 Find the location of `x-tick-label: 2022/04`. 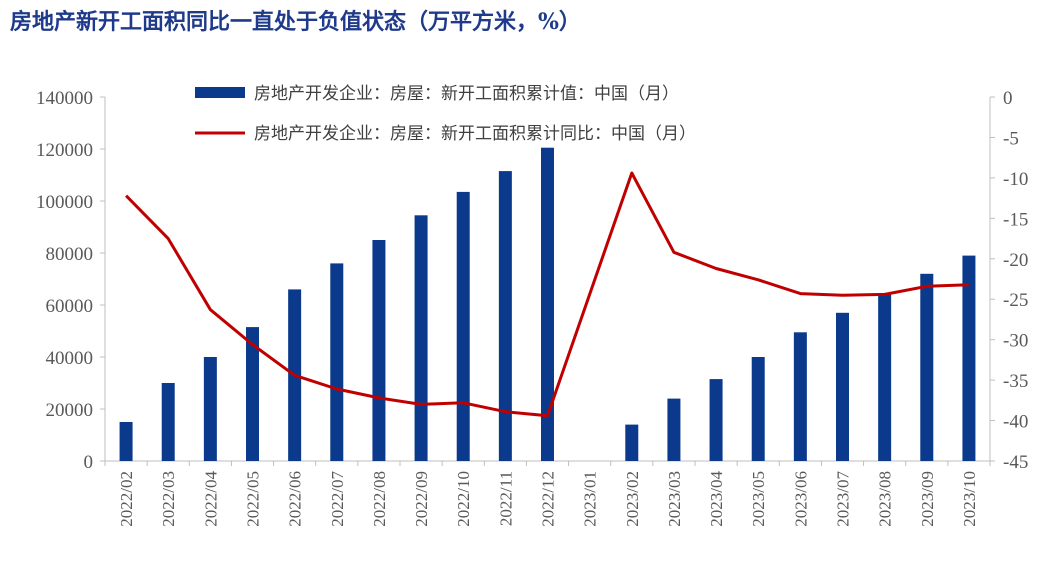

x-tick-label: 2022/04 is located at coordinates (210, 499).